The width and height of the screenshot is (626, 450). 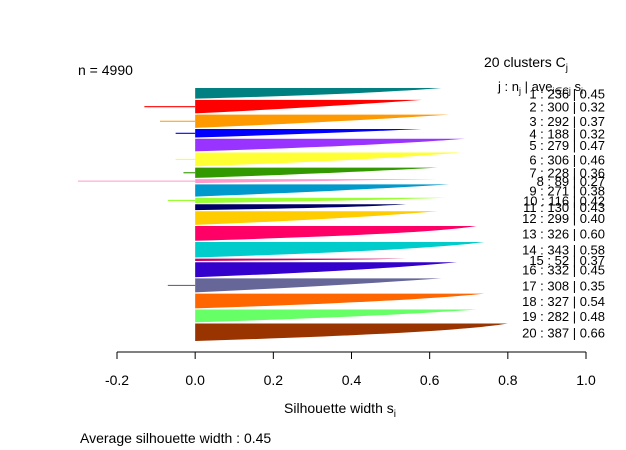 I want to click on x-axis-title-text: Silhouette width s, so click(x=339, y=408).